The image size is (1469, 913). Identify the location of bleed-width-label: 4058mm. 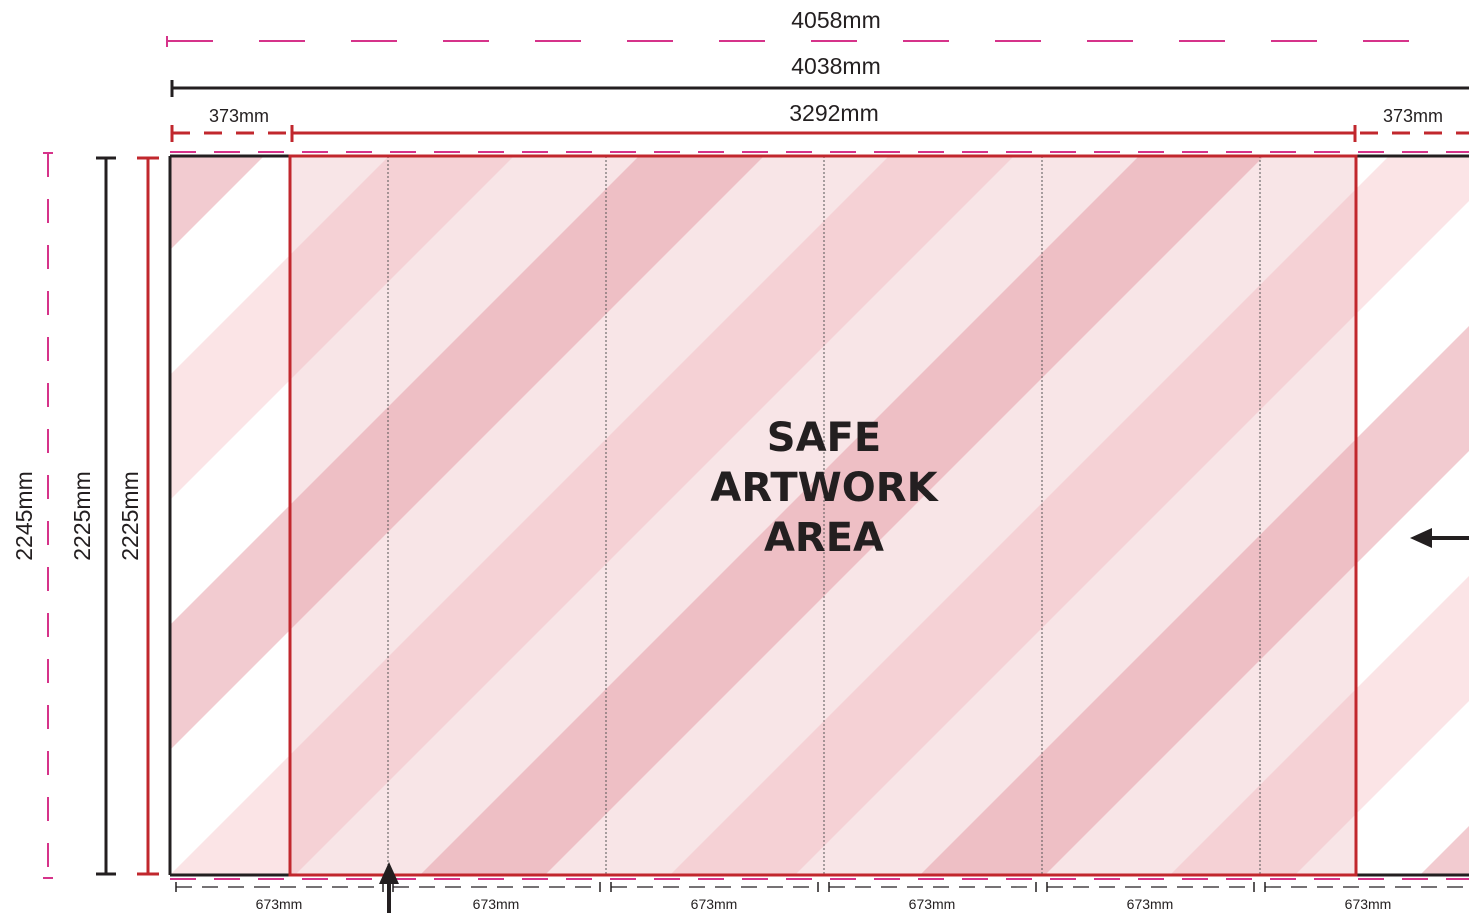
(835, 20).